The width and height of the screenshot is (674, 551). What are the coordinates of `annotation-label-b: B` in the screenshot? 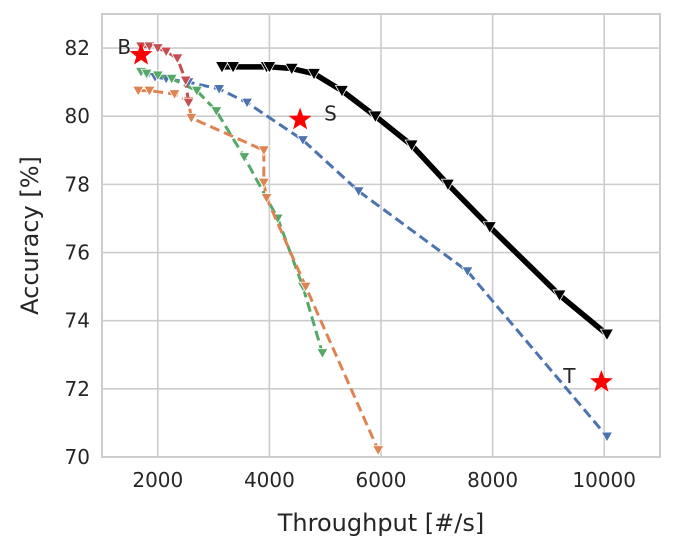 It's located at (124, 47).